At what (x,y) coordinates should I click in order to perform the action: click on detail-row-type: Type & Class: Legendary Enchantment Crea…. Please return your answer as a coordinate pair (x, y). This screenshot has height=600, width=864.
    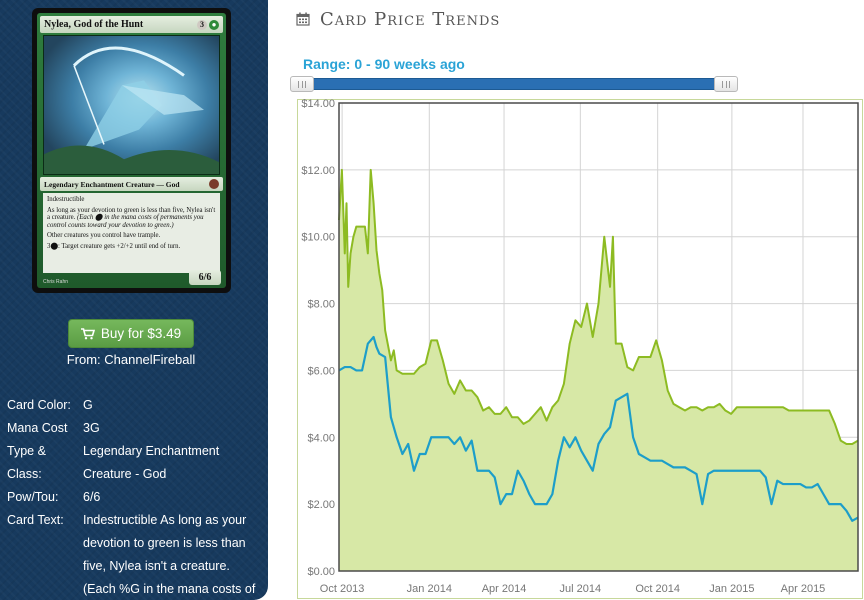
    Looking at the image, I should click on (113, 462).